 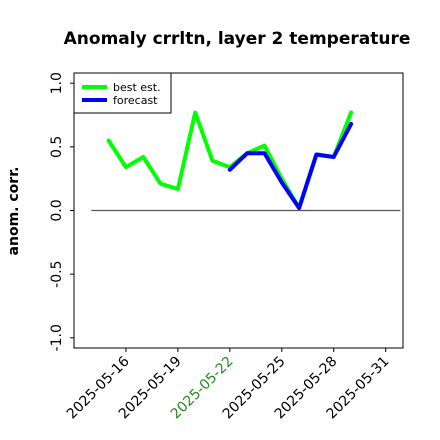 I want to click on y-axis-label: anom. corr., so click(x=14, y=211).